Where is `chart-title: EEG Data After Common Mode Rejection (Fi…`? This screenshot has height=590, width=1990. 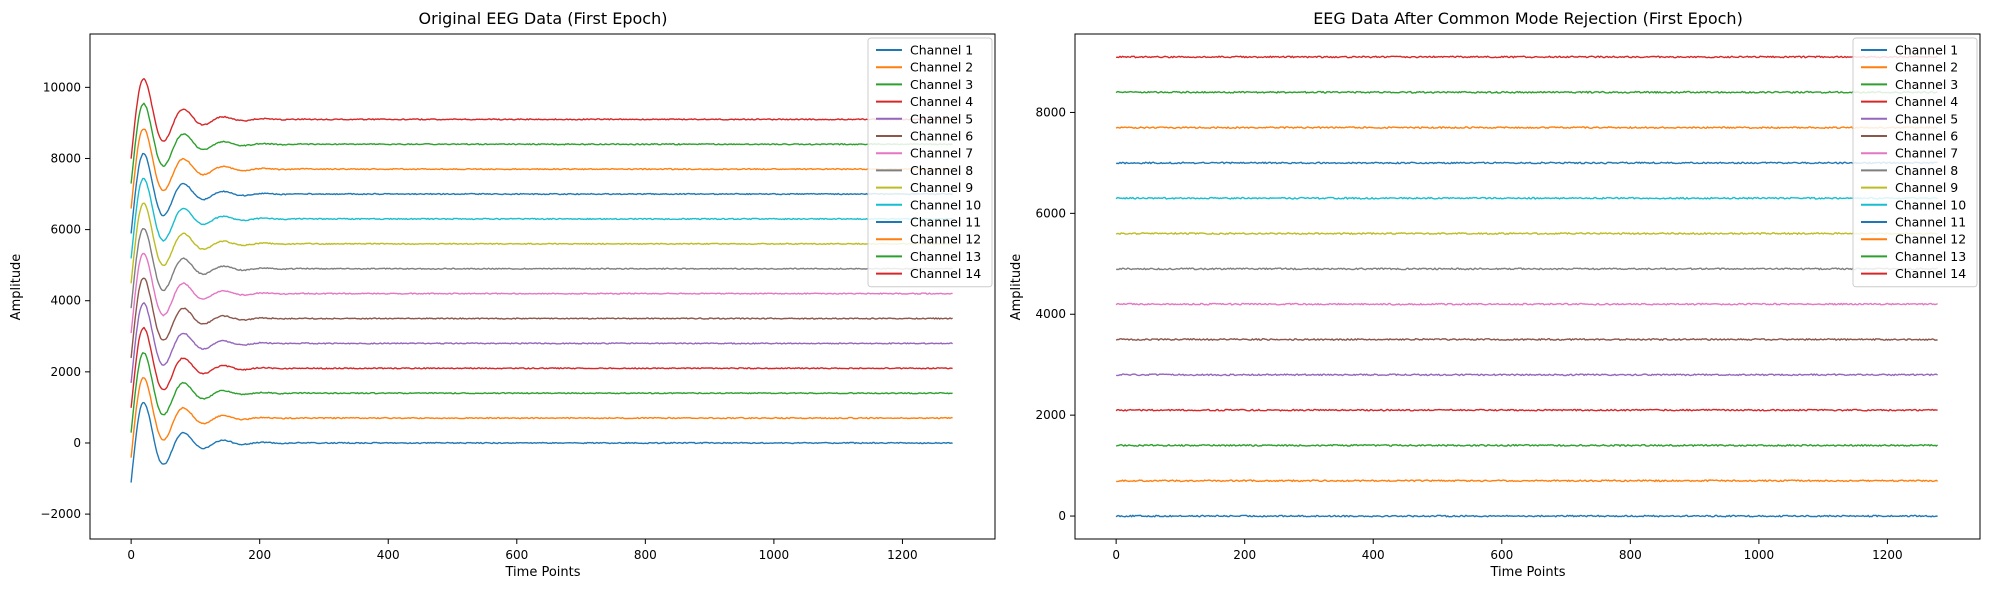 chart-title: EEG Data After Common Mode Rejection (Fi… is located at coordinates (1528, 18).